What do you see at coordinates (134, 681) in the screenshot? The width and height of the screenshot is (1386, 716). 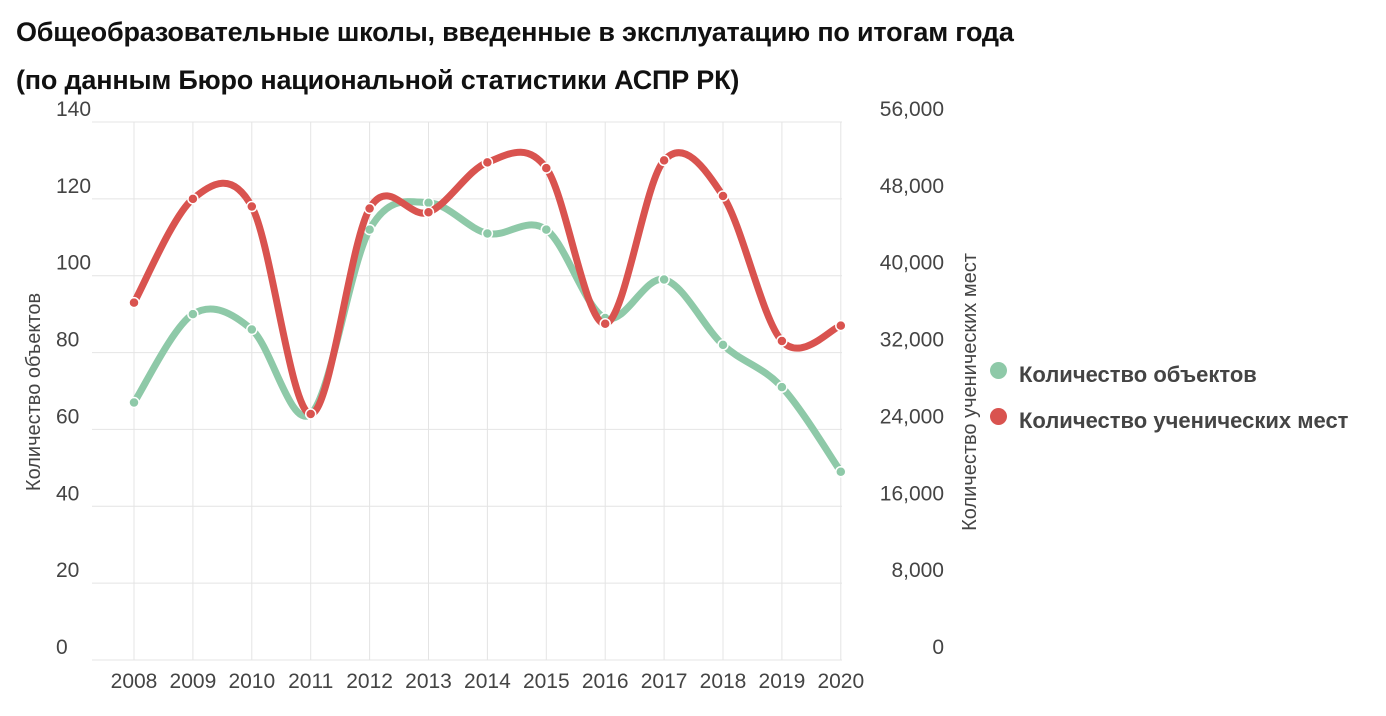 I see `x-tick-label: 2008` at bounding box center [134, 681].